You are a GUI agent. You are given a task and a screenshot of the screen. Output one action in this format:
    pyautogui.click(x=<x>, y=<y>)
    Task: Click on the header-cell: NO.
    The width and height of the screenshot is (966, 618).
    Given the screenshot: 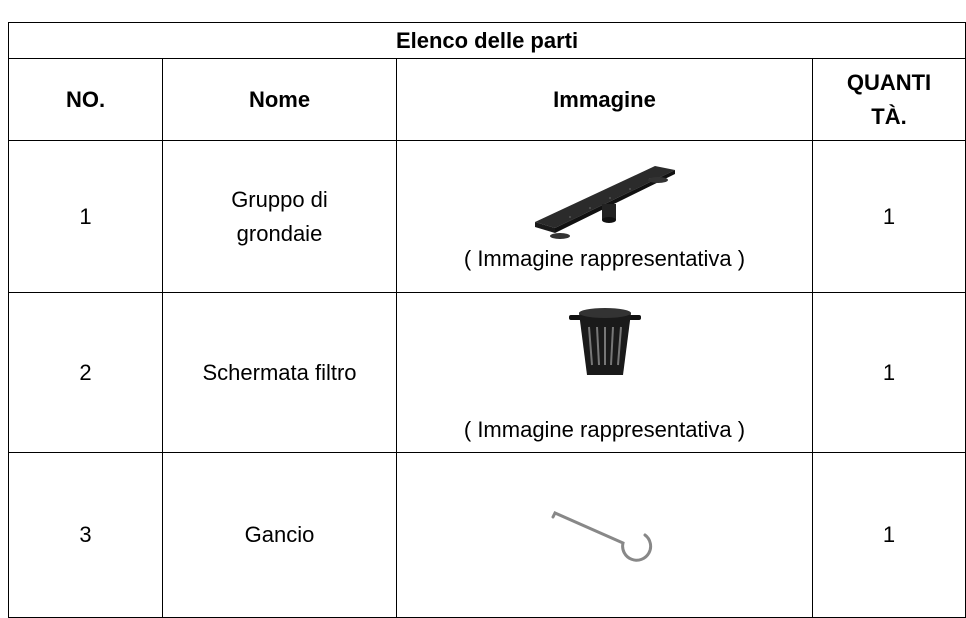 What is the action you would take?
    pyautogui.click(x=85, y=99)
    